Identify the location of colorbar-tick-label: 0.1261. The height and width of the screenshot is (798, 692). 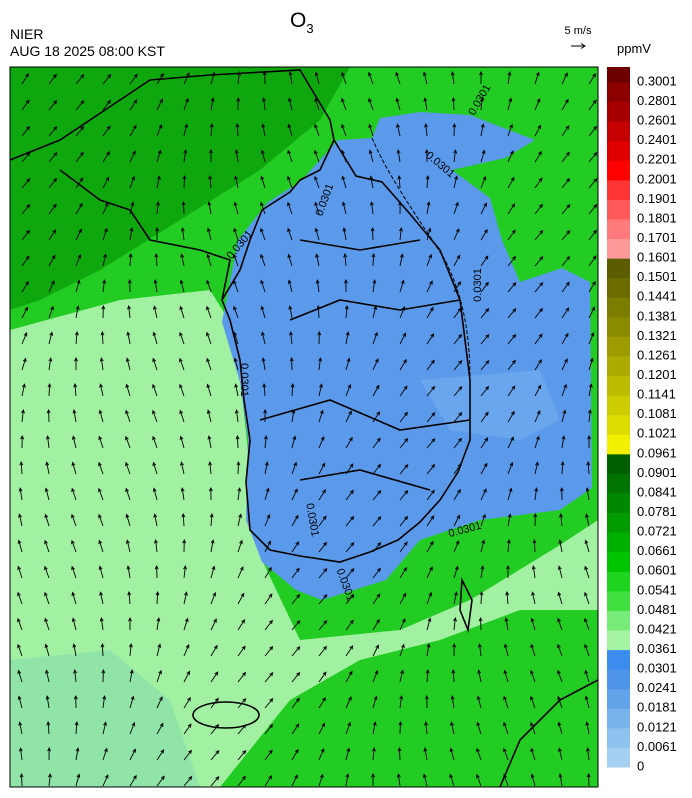
(657, 354).